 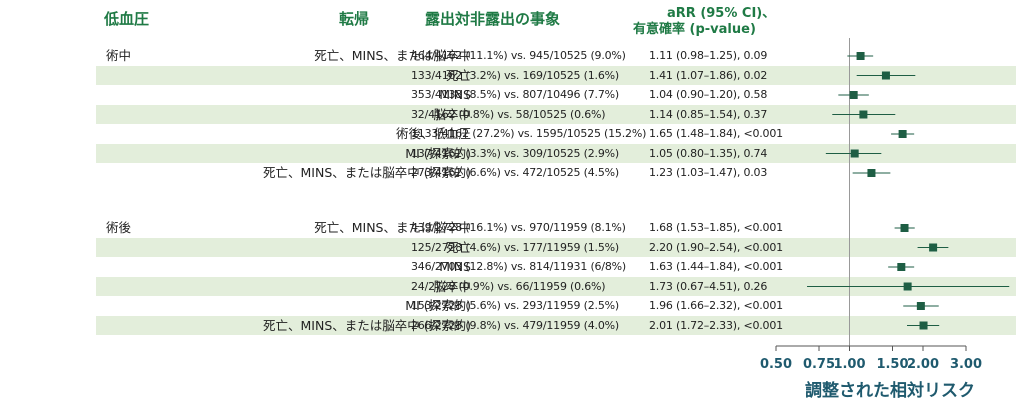 What do you see at coordinates (708, 286) in the screenshot?
I see `arr-cell: 1.73 (0.67–4.51), 0.26` at bounding box center [708, 286].